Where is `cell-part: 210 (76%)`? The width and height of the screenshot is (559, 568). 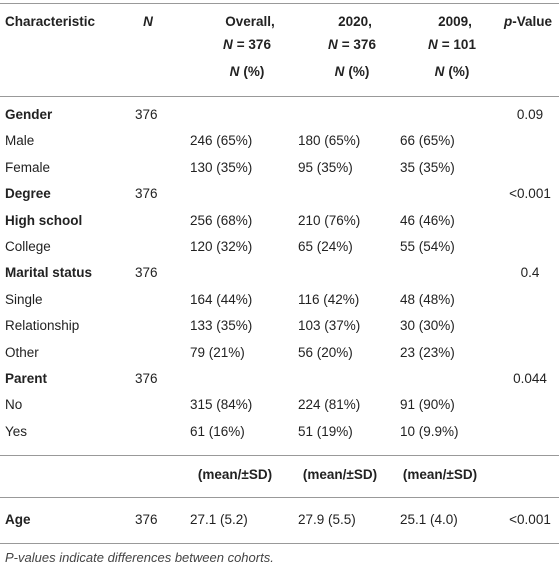
cell-part: 210 (76%) is located at coordinates (329, 220).